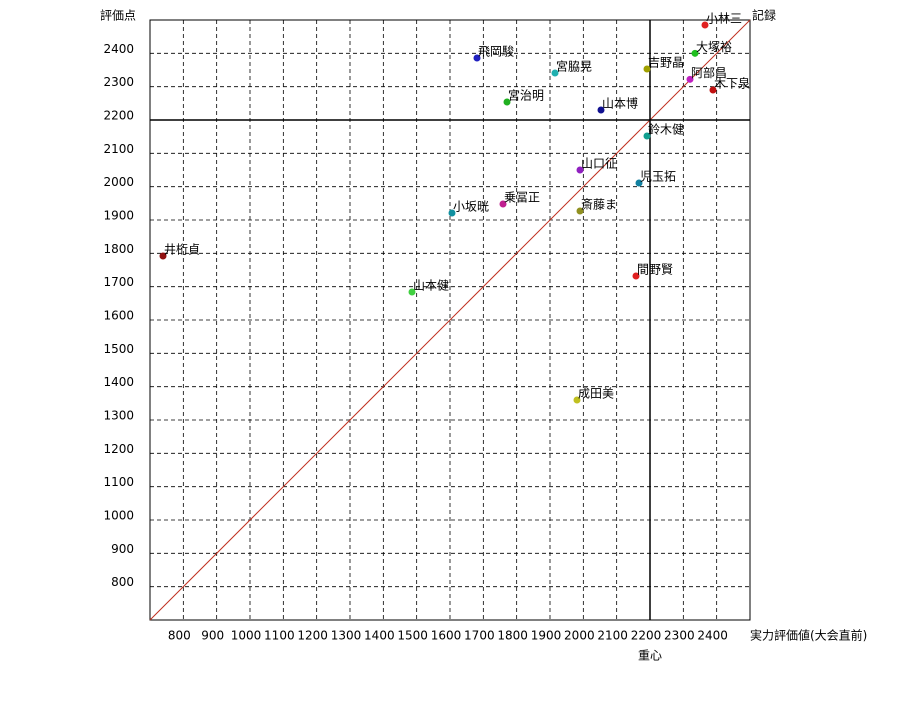 The image size is (900, 704). Describe the element at coordinates (709, 72) in the screenshot. I see `point-label: 阿部昌` at that location.